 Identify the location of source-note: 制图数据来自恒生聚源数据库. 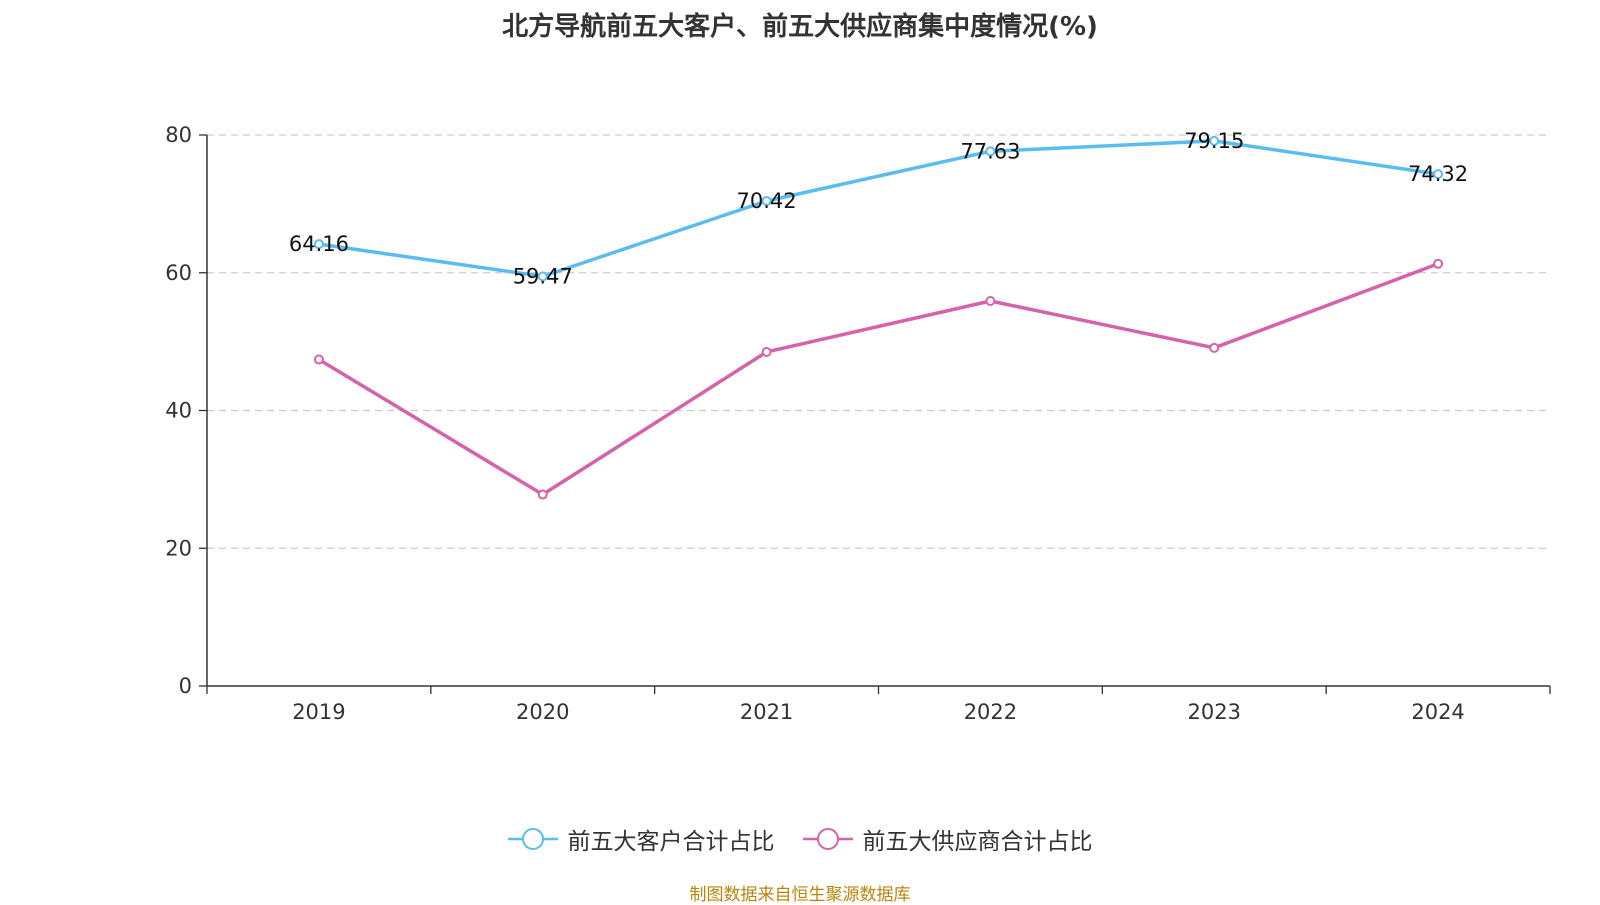
(800, 895).